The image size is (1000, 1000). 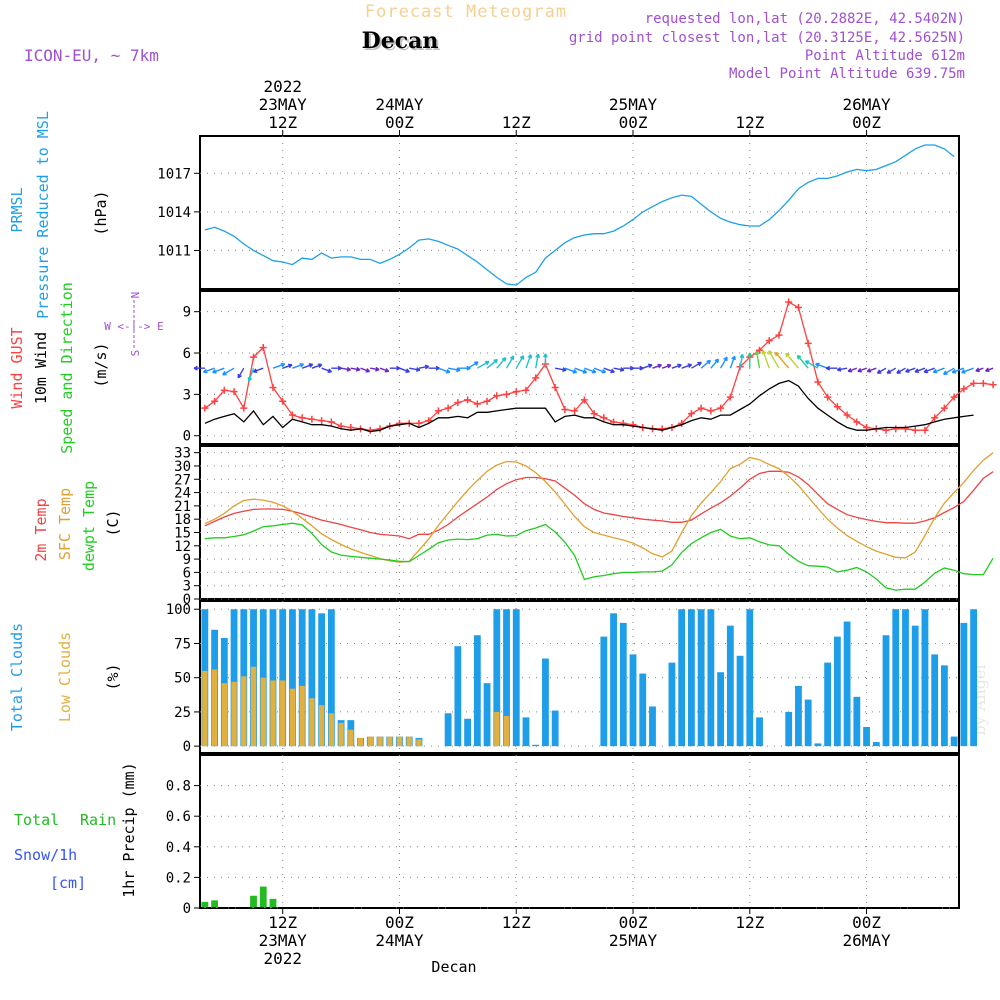 What do you see at coordinates (187, 437) in the screenshot?
I see `wind-ytick-label: 0` at bounding box center [187, 437].